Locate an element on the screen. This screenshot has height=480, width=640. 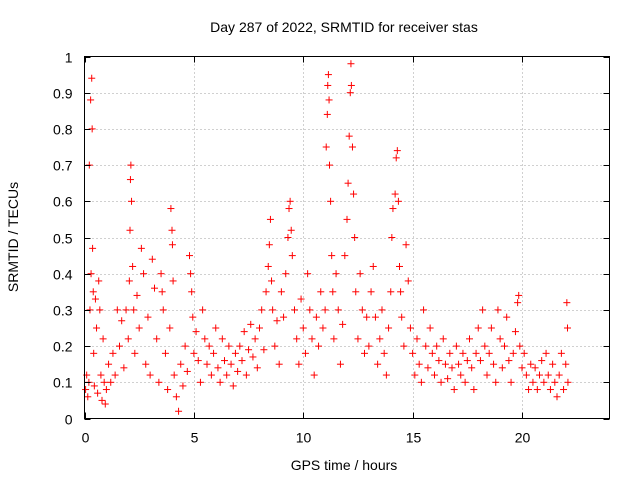
y-tick-label: 0.8 is located at coordinates (63, 130).